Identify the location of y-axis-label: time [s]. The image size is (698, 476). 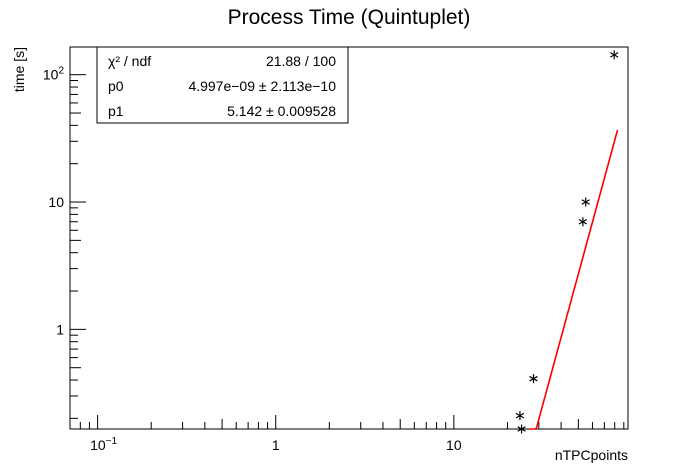
(19, 69).